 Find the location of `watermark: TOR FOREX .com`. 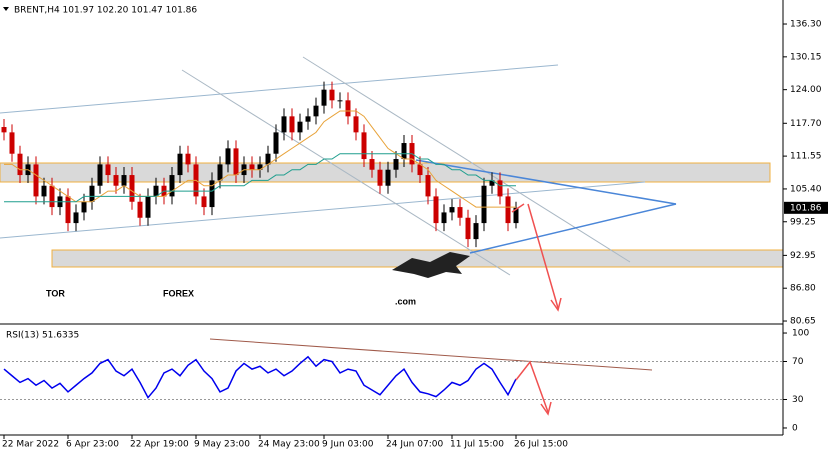

watermark: TOR FOREX .com is located at coordinates (258, 279).